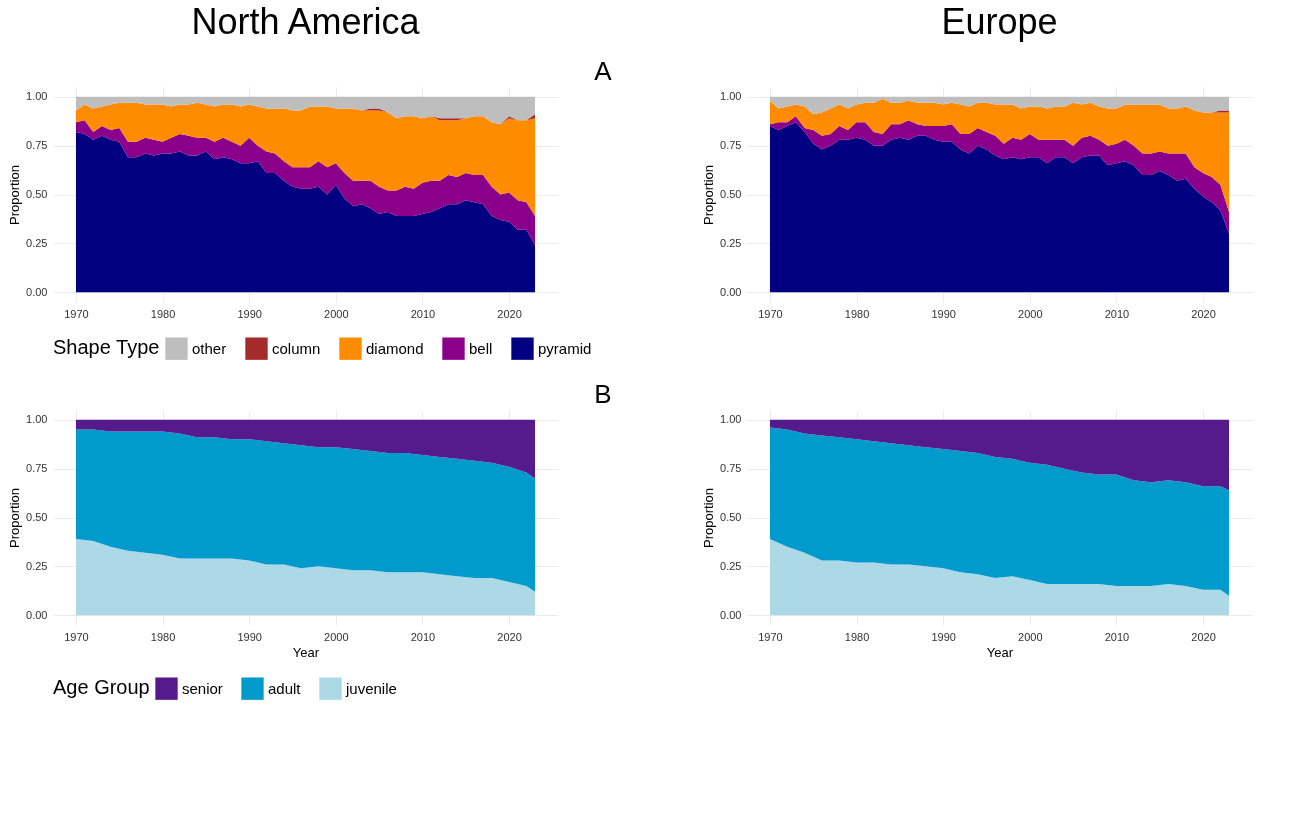 This screenshot has width=1299, height=834. Describe the element at coordinates (371, 688) in the screenshot. I see `legend-label: juvenile` at that location.